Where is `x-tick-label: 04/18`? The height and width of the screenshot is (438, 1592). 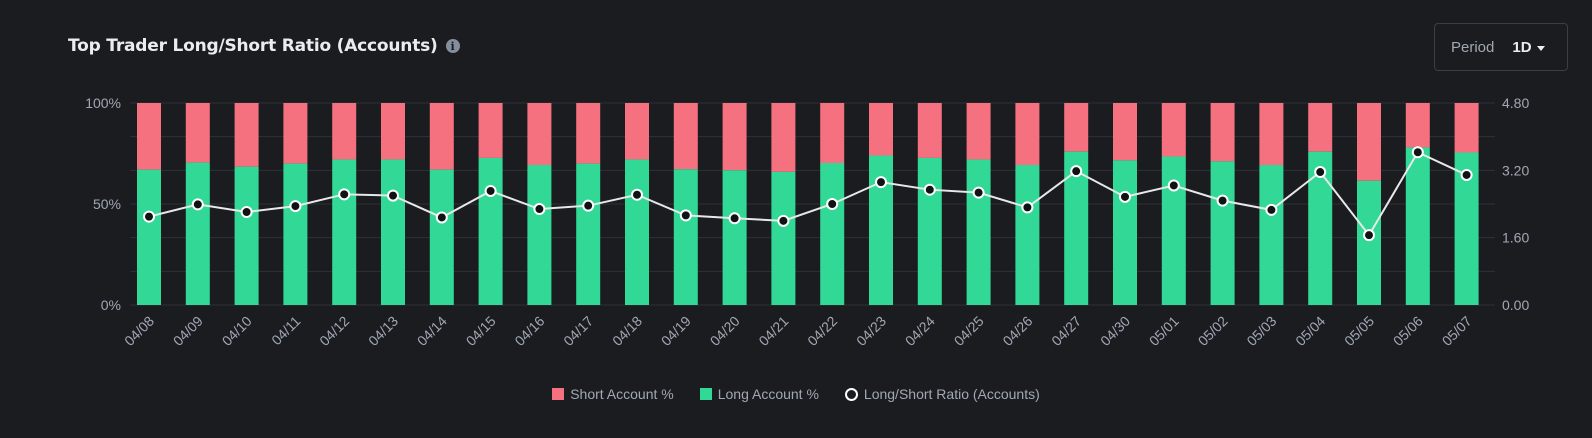
x-tick-label: 04/18 is located at coordinates (627, 331).